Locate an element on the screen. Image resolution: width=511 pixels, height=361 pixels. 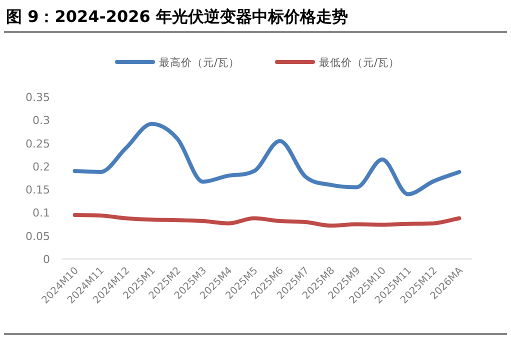
y-tick-label: 0.25 is located at coordinates (38, 143).